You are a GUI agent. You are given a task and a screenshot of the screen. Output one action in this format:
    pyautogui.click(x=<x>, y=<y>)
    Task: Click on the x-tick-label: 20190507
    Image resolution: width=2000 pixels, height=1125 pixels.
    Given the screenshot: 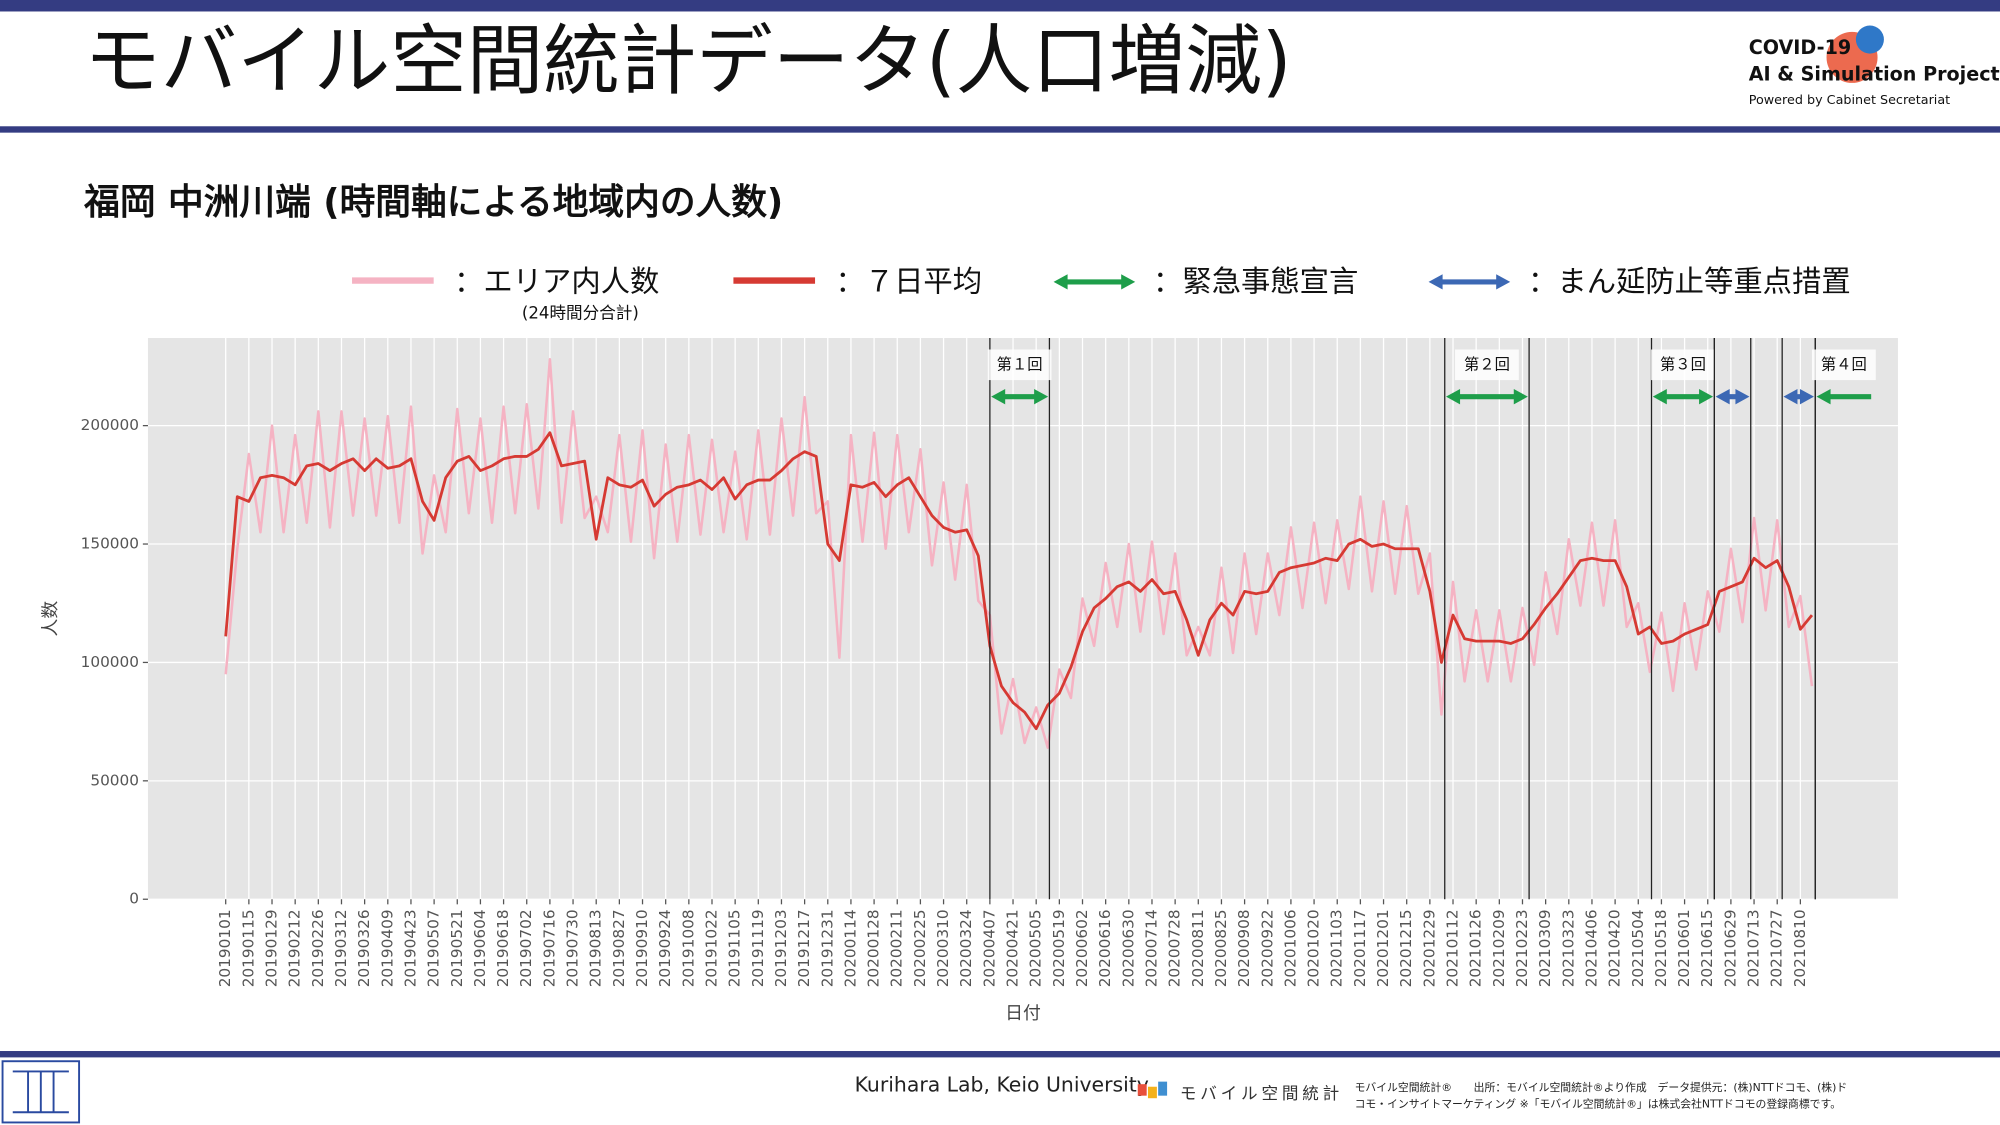 What is the action you would take?
    pyautogui.click(x=434, y=948)
    